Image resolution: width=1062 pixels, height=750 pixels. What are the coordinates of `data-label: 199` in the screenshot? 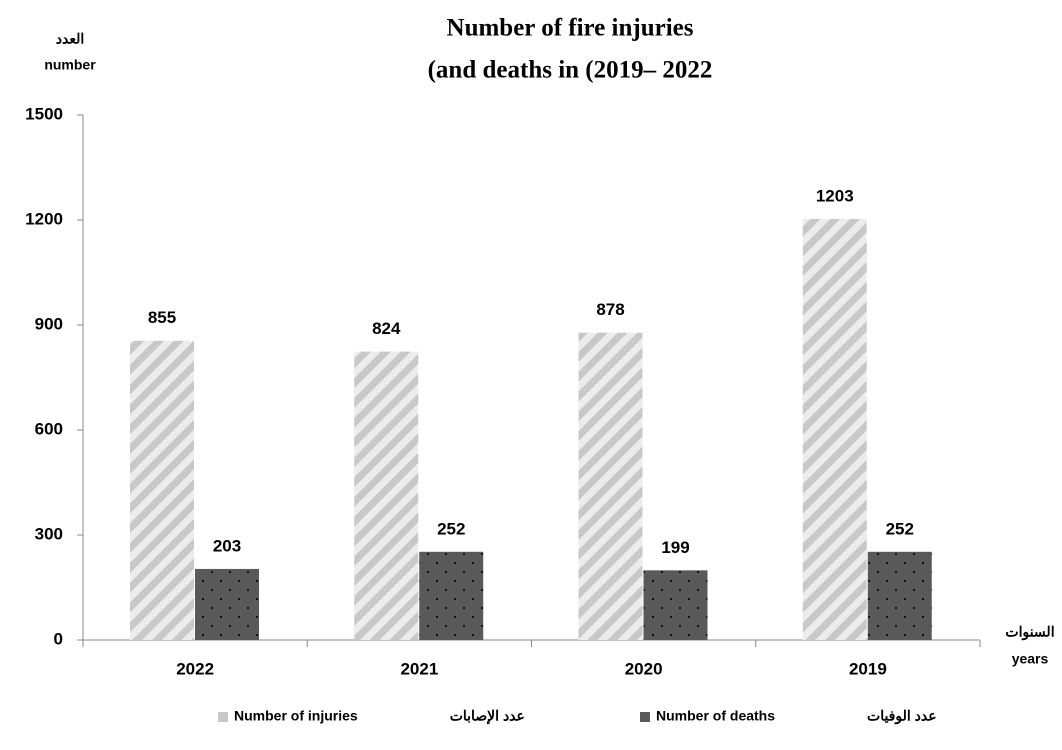 It's located at (675, 547).